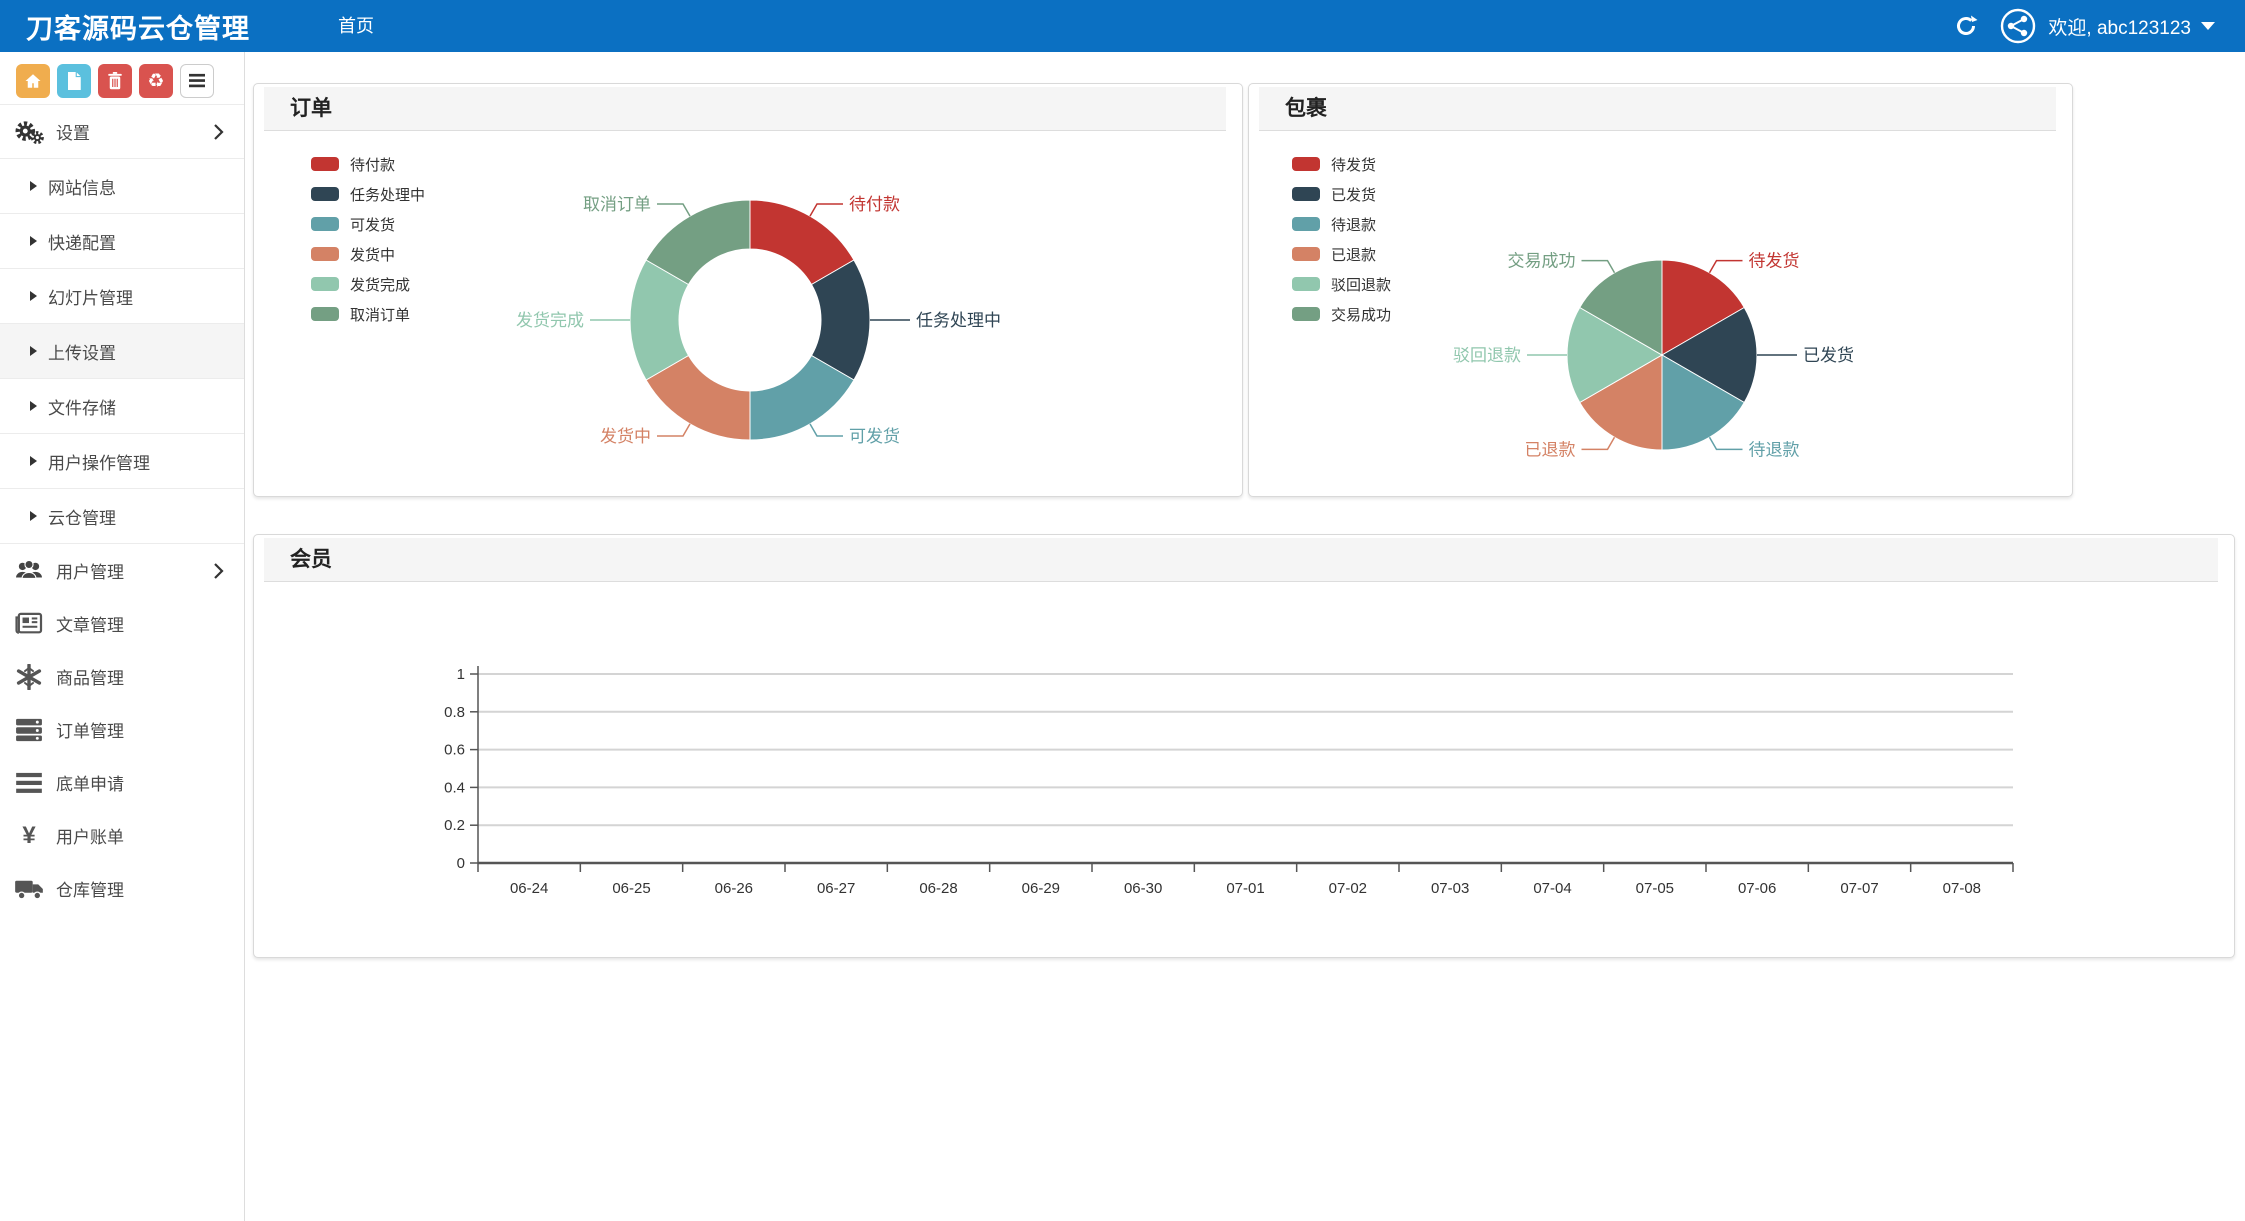 This screenshot has height=1221, width=2245. I want to click on pie-slice-取消订单, so click(698, 242).